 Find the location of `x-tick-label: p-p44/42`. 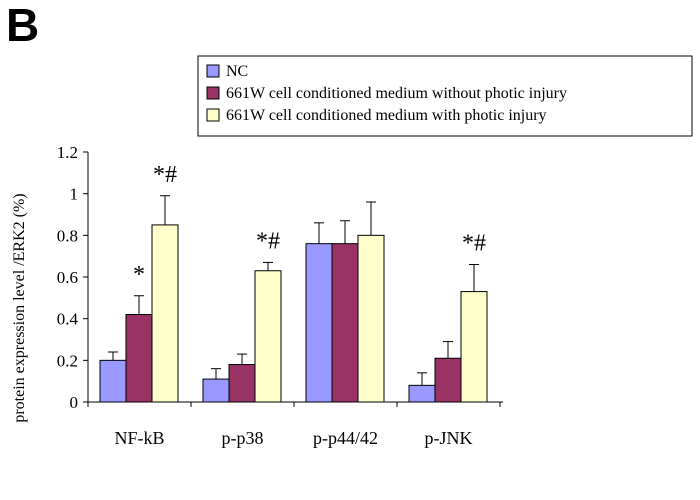

x-tick-label: p-p44/42 is located at coordinates (345, 438).